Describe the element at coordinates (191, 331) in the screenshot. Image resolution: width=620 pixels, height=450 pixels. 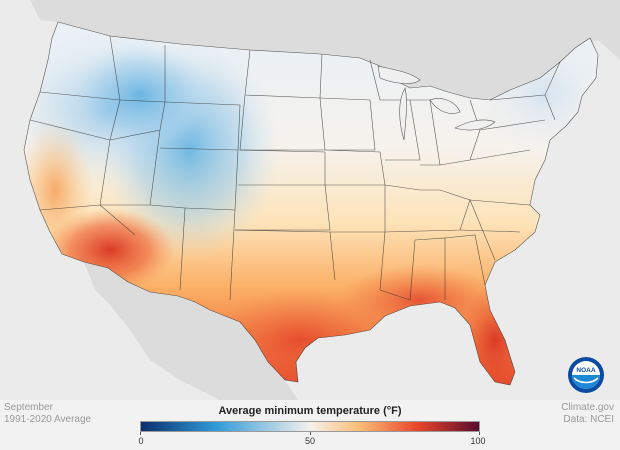
I see `mexico-land` at that location.